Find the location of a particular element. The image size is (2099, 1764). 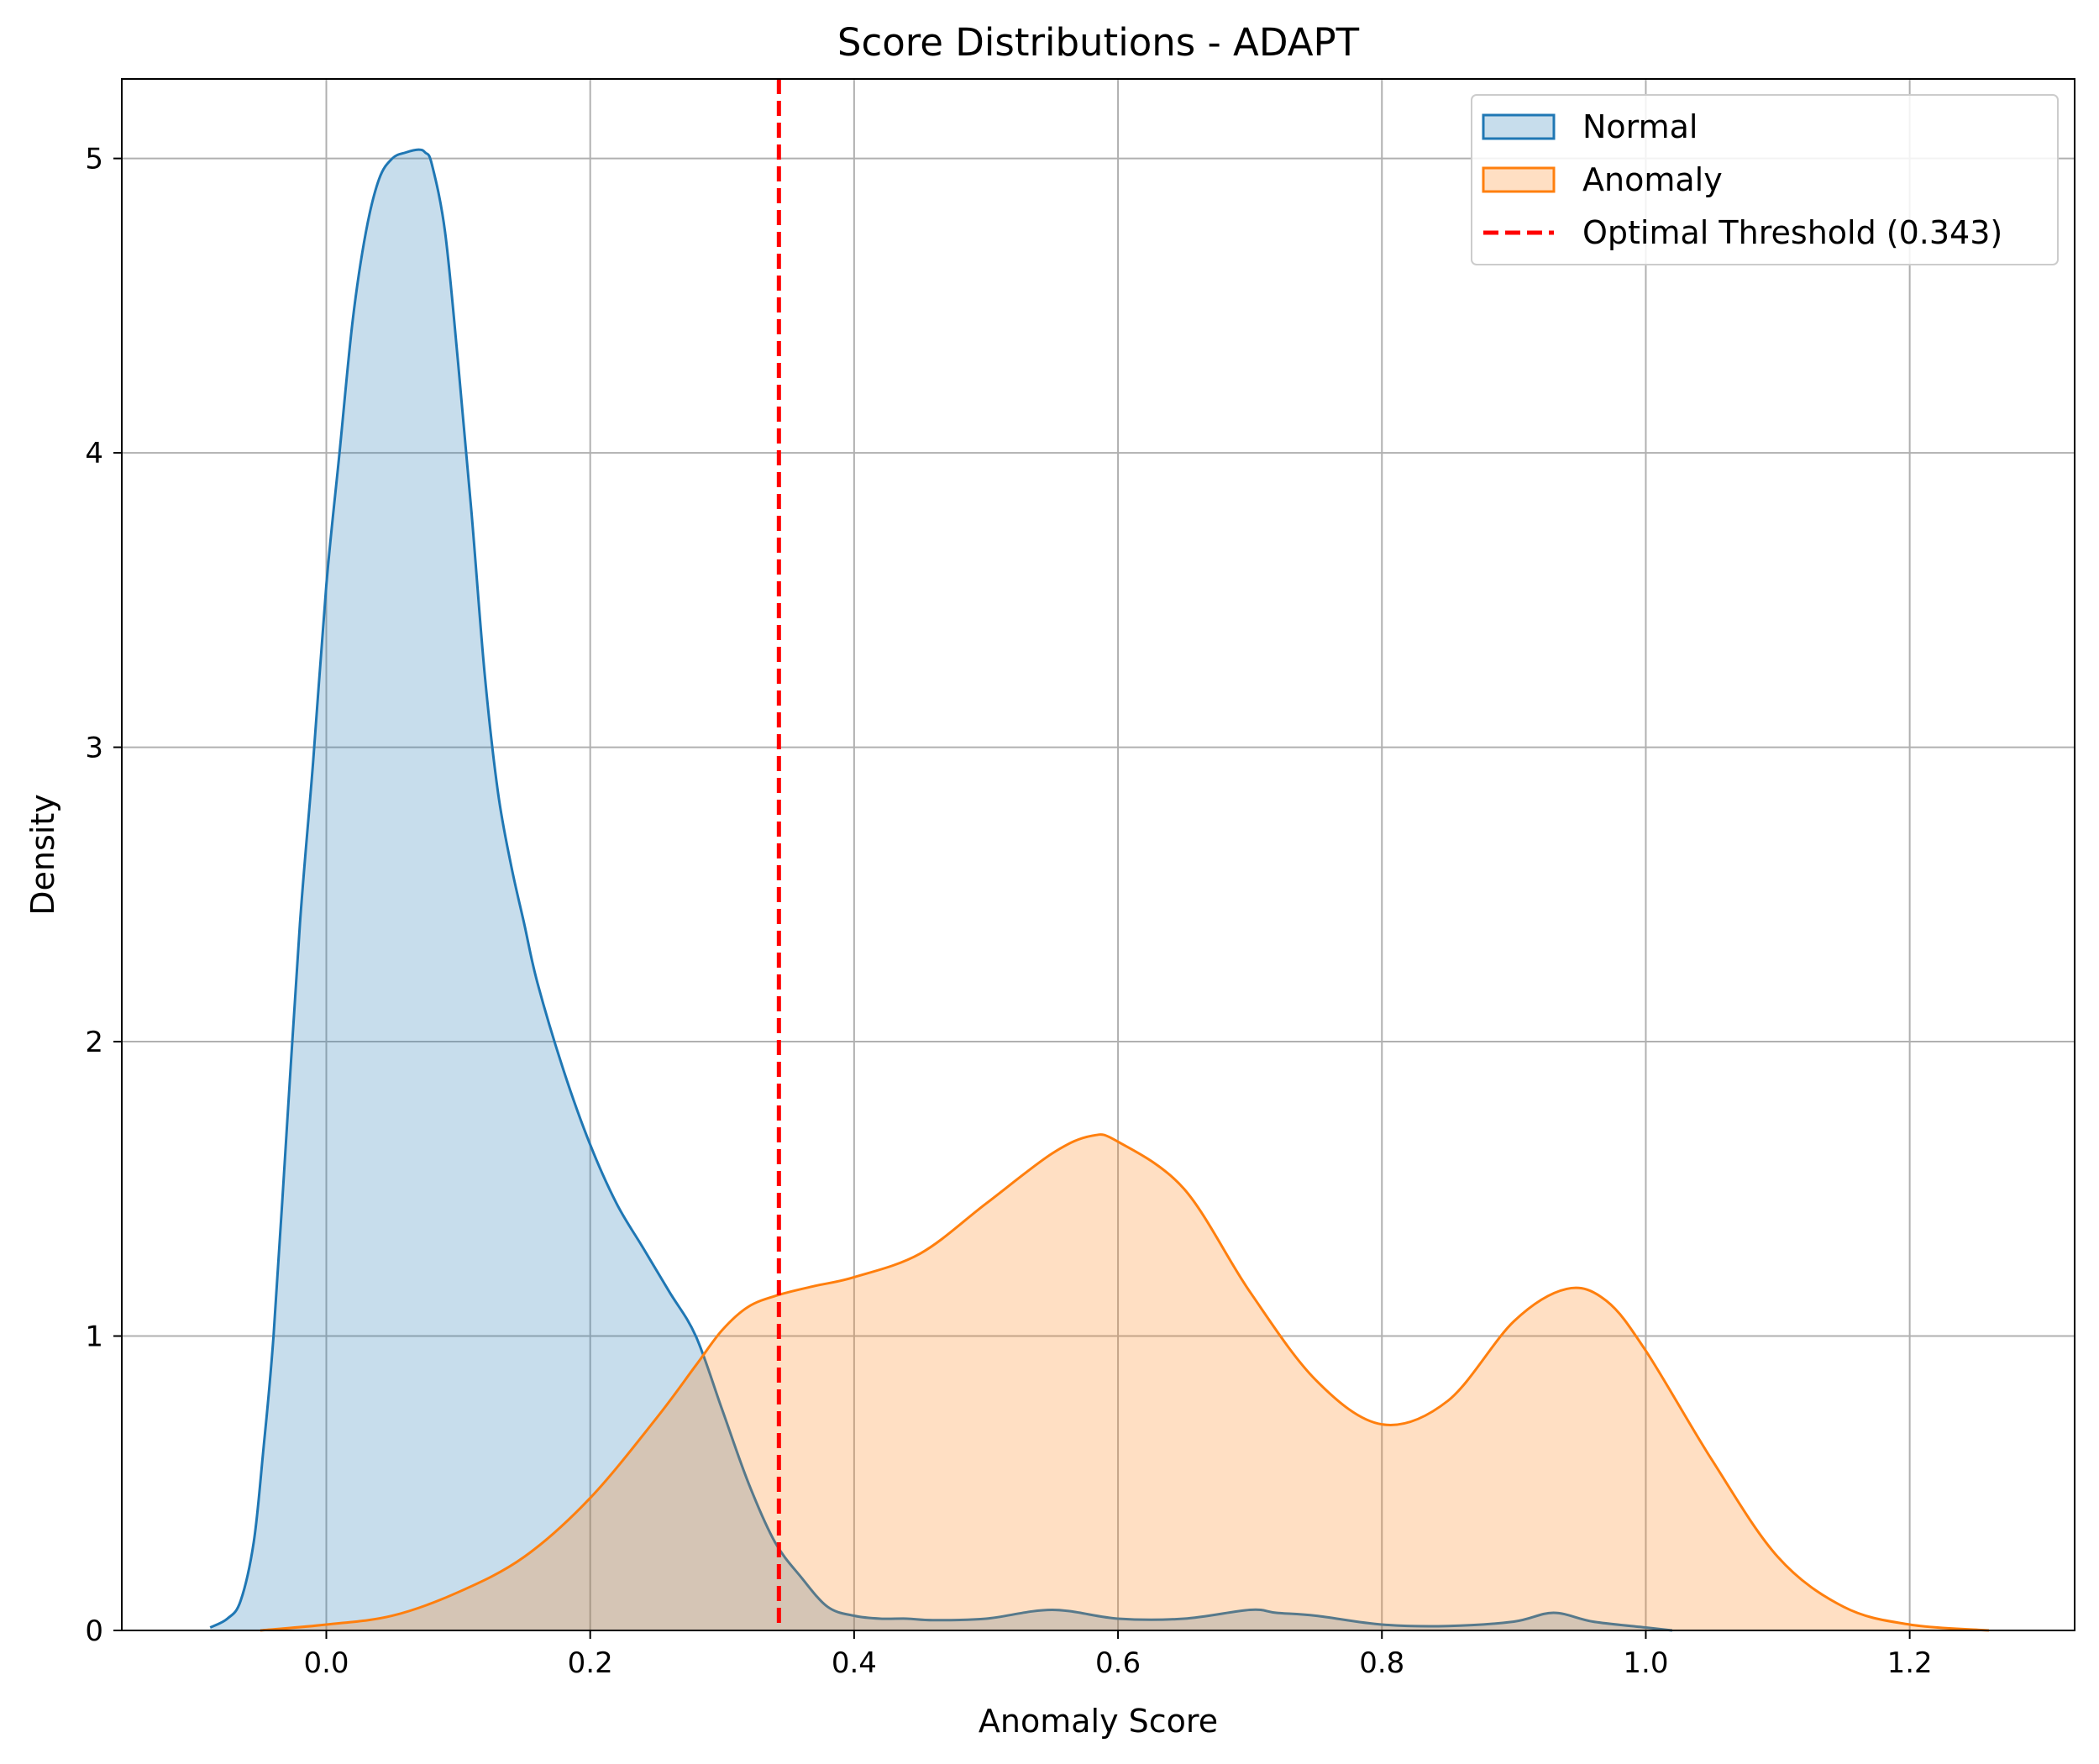

x-tick-label: 0.4 is located at coordinates (854, 1663).